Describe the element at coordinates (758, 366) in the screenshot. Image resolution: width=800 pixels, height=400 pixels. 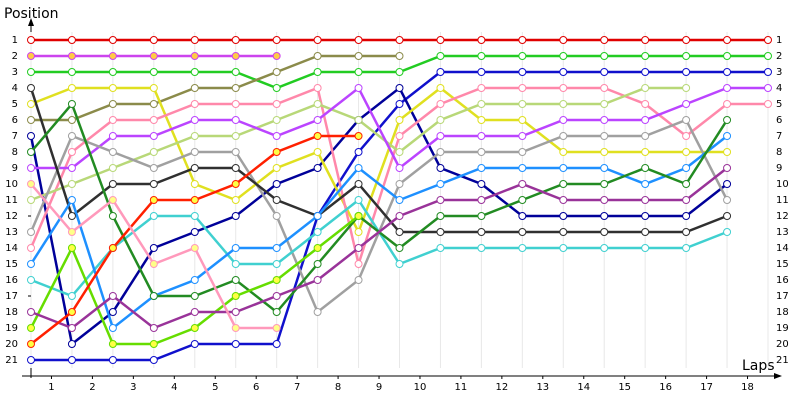
I see `x-axis-label: Laps` at that location.